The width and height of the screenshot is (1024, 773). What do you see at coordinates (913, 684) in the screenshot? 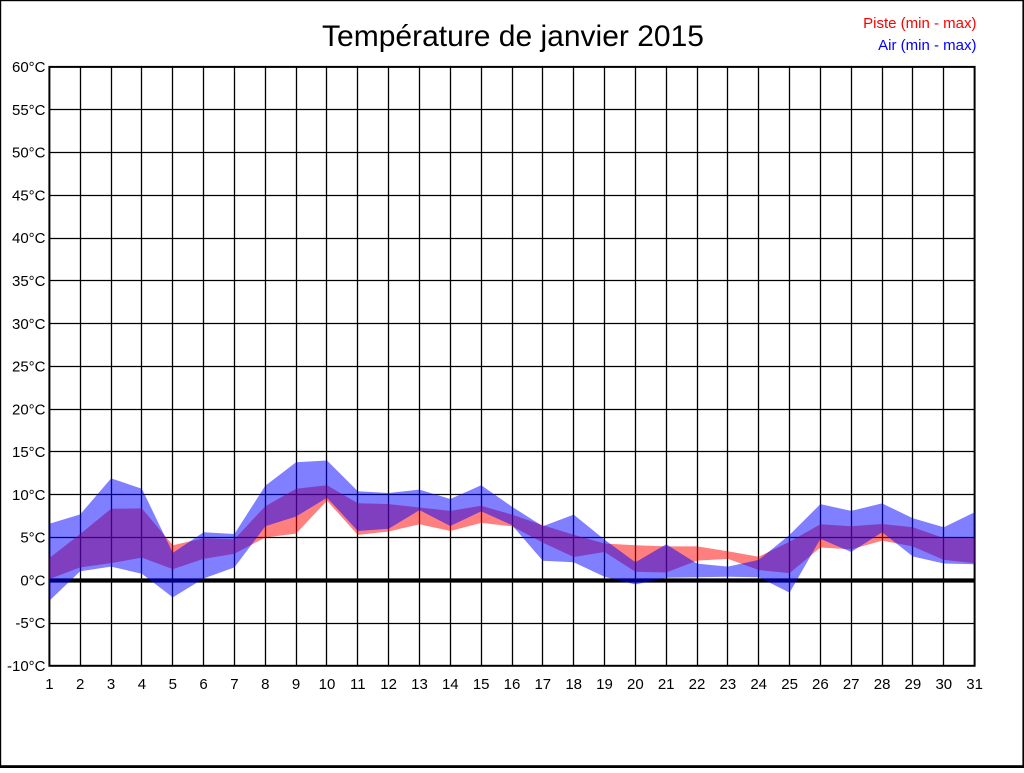
I see `svg-text: 29` at bounding box center [913, 684].